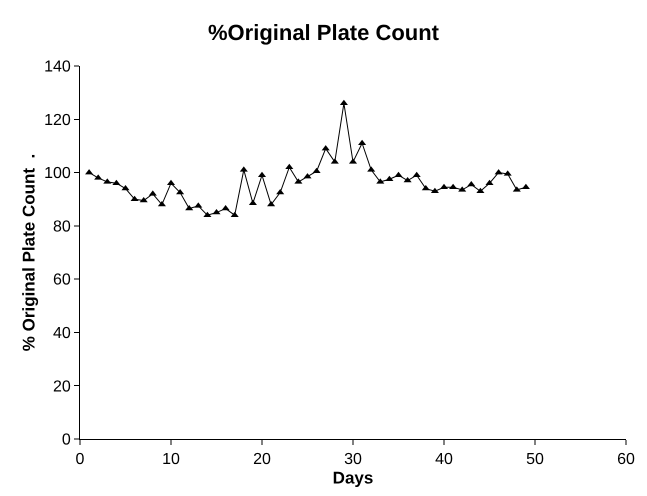  What do you see at coordinates (29, 253) in the screenshot?
I see `y-axis-title: % Original Plate Count .` at bounding box center [29, 253].